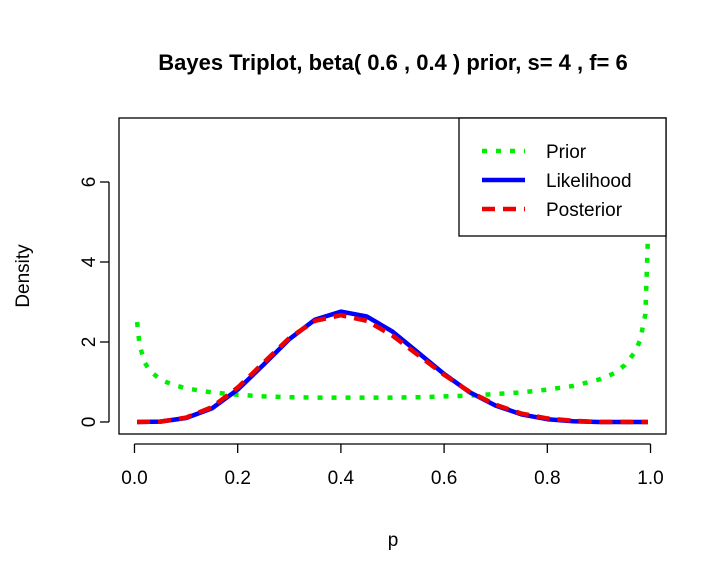  Describe the element at coordinates (393, 540) in the screenshot. I see `x-axis-label: p` at that location.